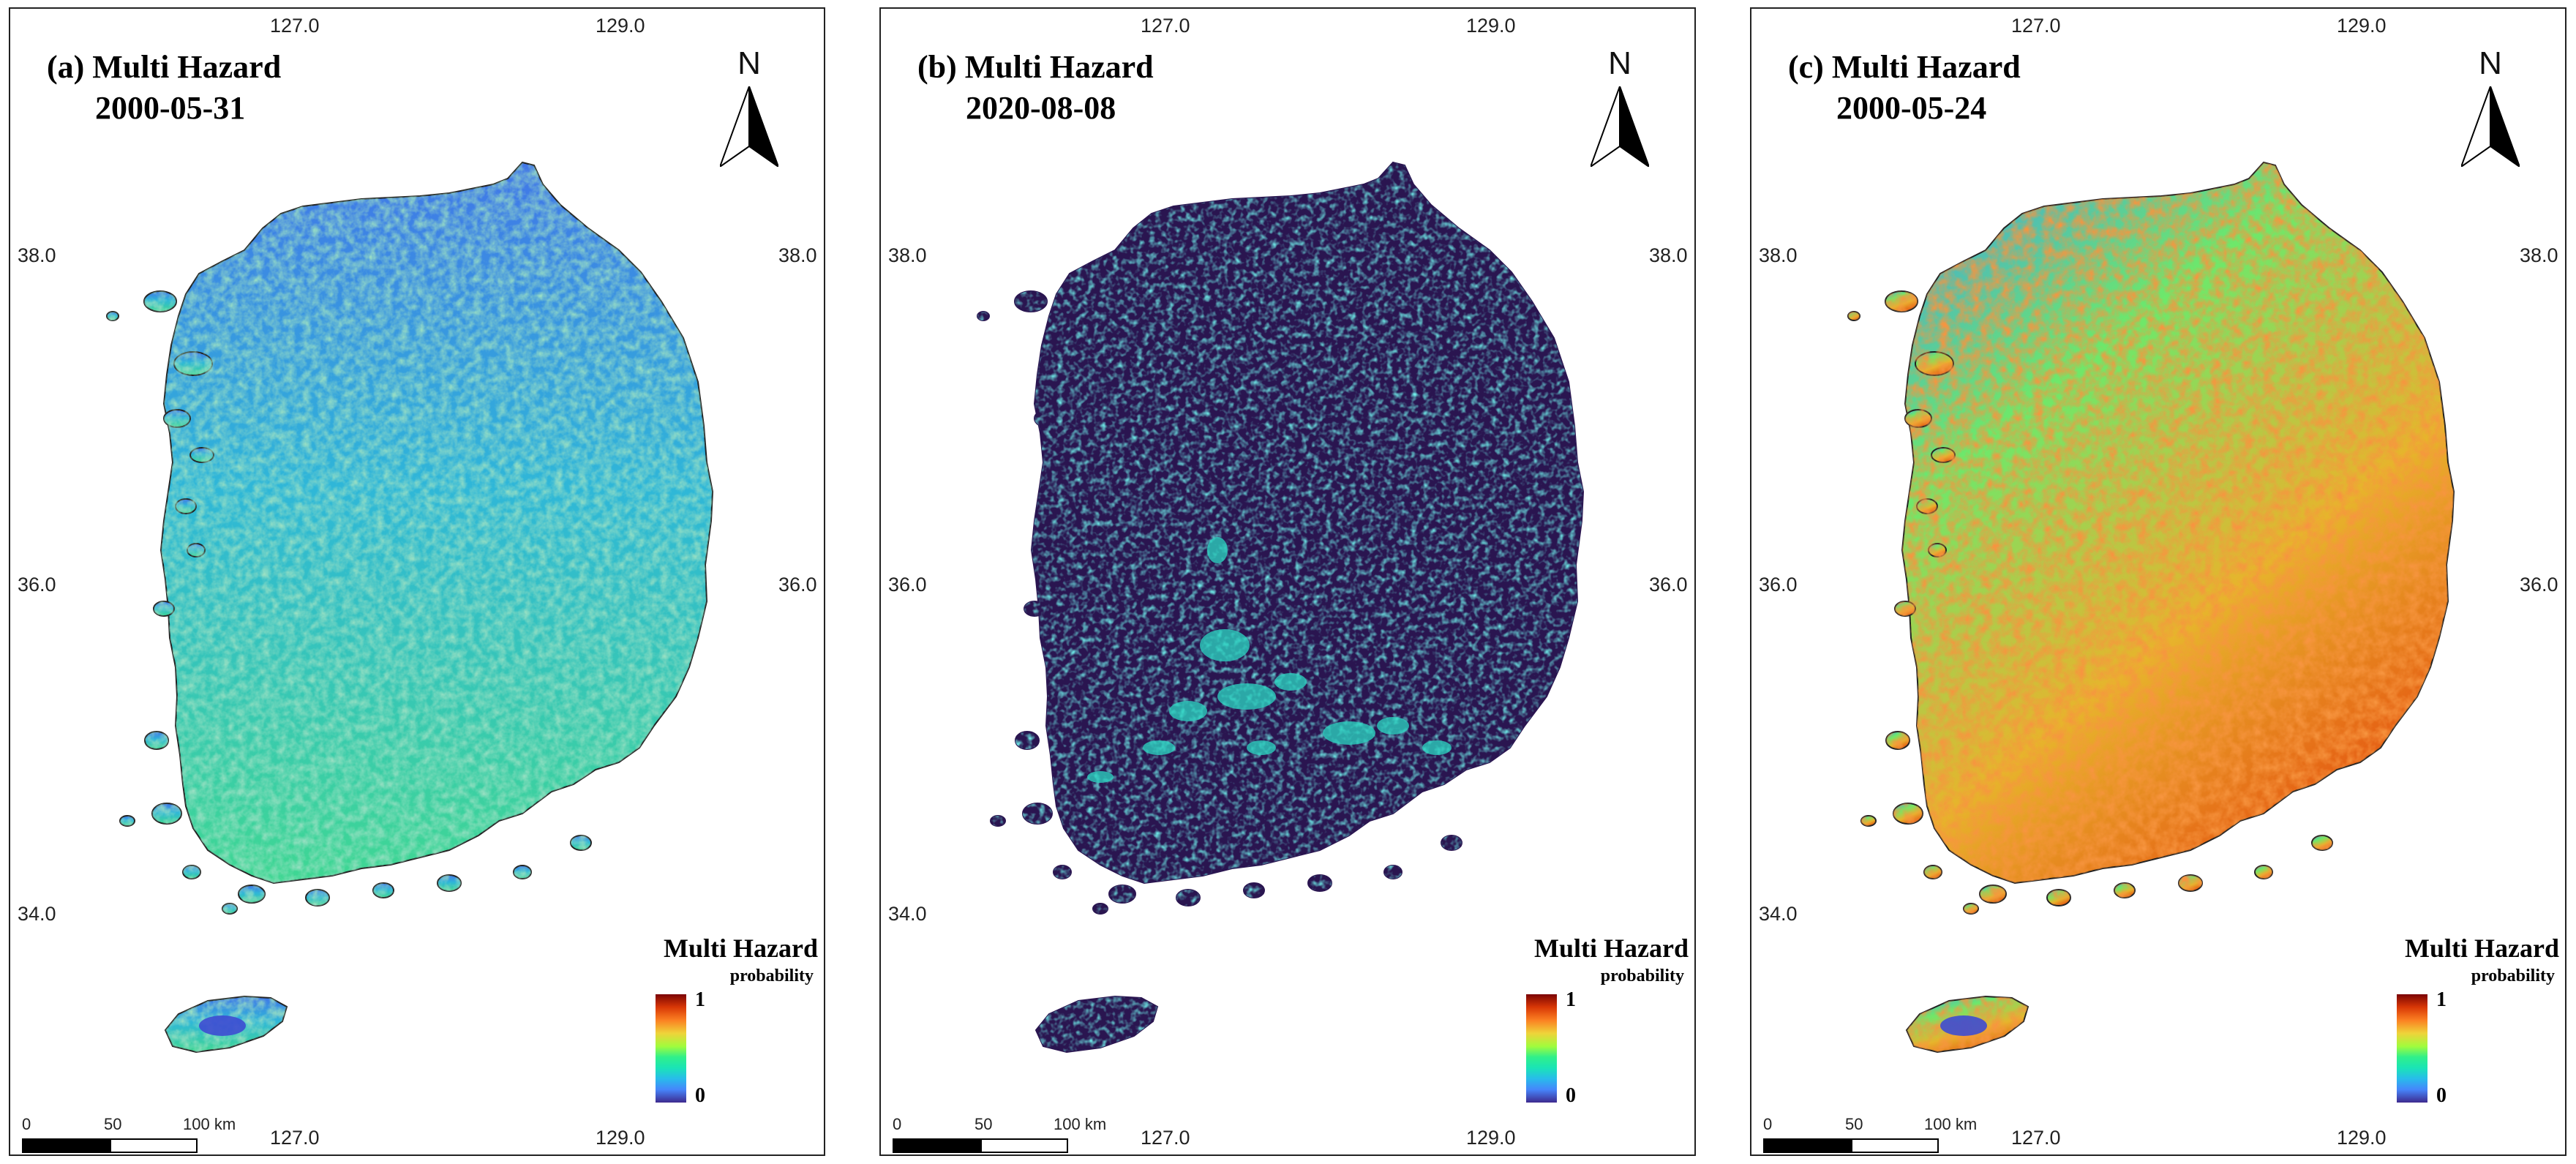  Describe the element at coordinates (1035, 67) in the screenshot. I see `panel-label: (b) Multi Hazard` at that location.